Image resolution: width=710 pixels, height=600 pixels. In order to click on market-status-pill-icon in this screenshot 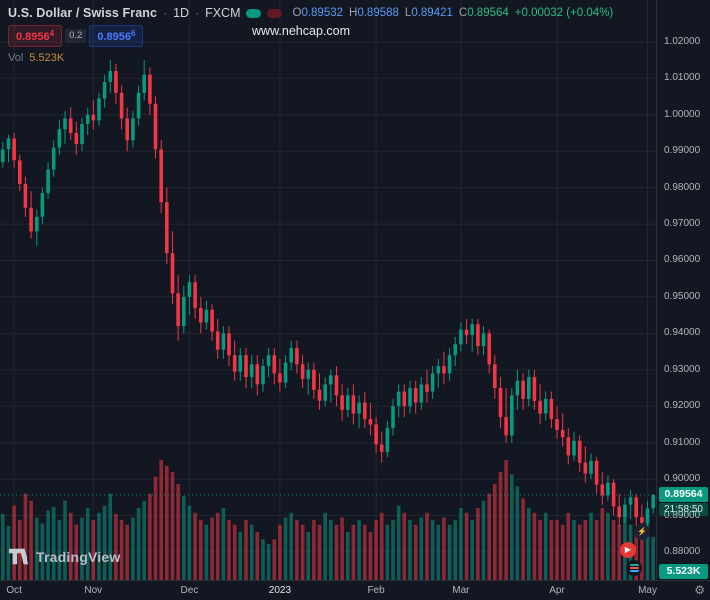, I will do `click(254, 13)`.